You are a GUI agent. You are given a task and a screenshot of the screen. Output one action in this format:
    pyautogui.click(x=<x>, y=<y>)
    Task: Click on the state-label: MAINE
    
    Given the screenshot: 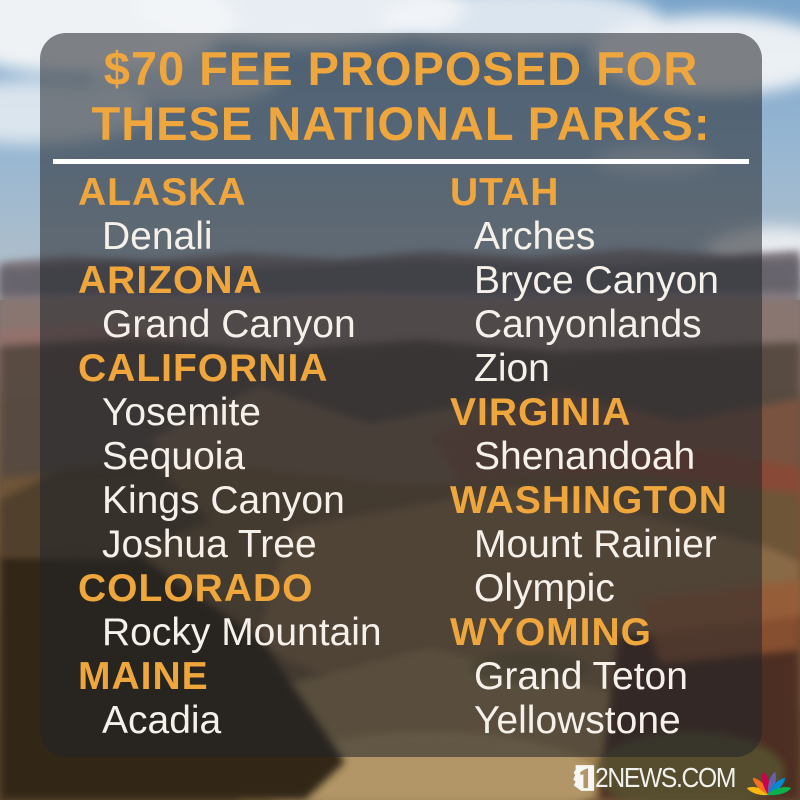 What is the action you would take?
    pyautogui.click(x=143, y=676)
    